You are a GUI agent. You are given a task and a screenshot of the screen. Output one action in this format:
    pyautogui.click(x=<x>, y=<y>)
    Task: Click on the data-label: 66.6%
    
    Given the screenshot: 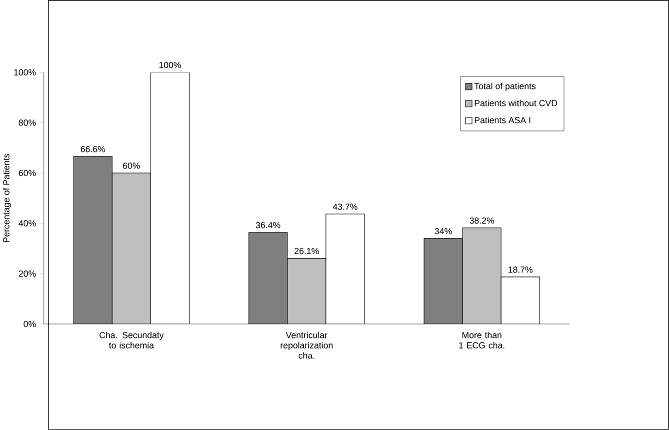 What is the action you would take?
    pyautogui.click(x=93, y=149)
    